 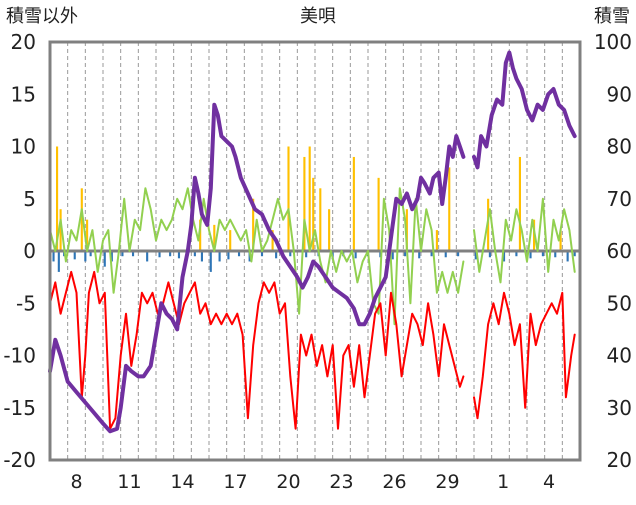 What do you see at coordinates (29, 251) in the screenshot?
I see `left-tick-label: 0` at bounding box center [29, 251].